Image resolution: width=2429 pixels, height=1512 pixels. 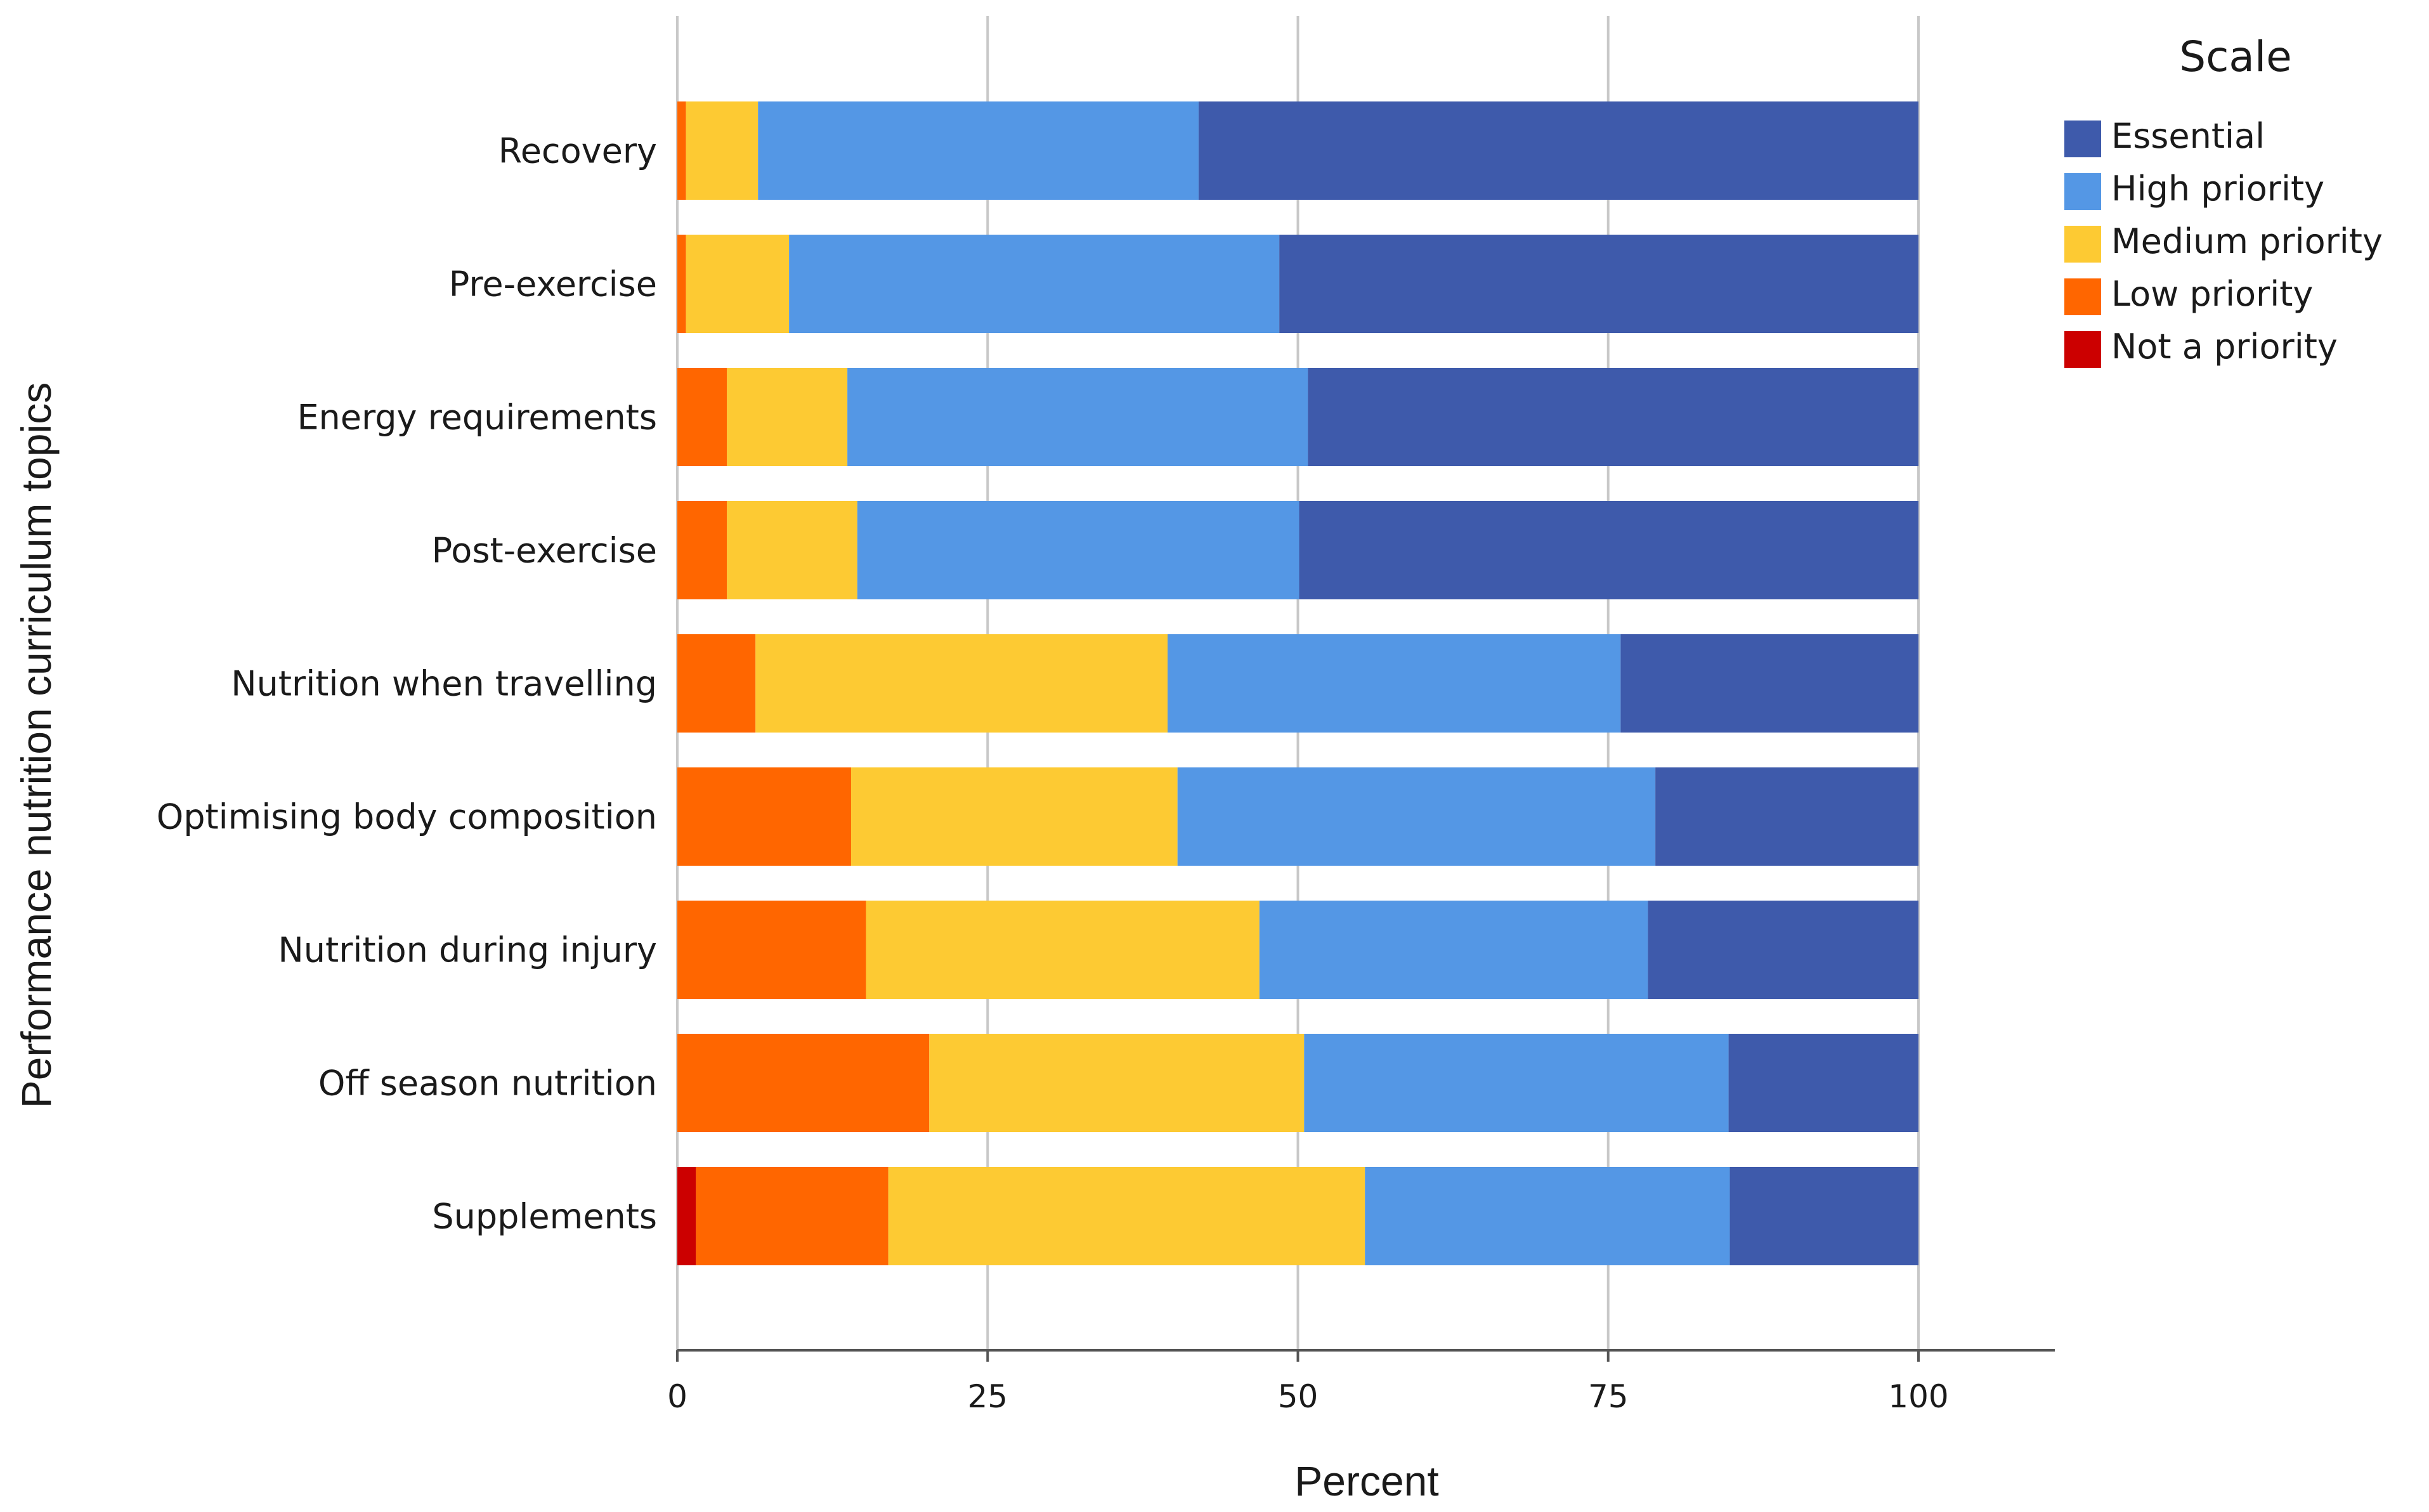 What do you see at coordinates (577, 151) in the screenshot?
I see `category-label: Recovery` at bounding box center [577, 151].